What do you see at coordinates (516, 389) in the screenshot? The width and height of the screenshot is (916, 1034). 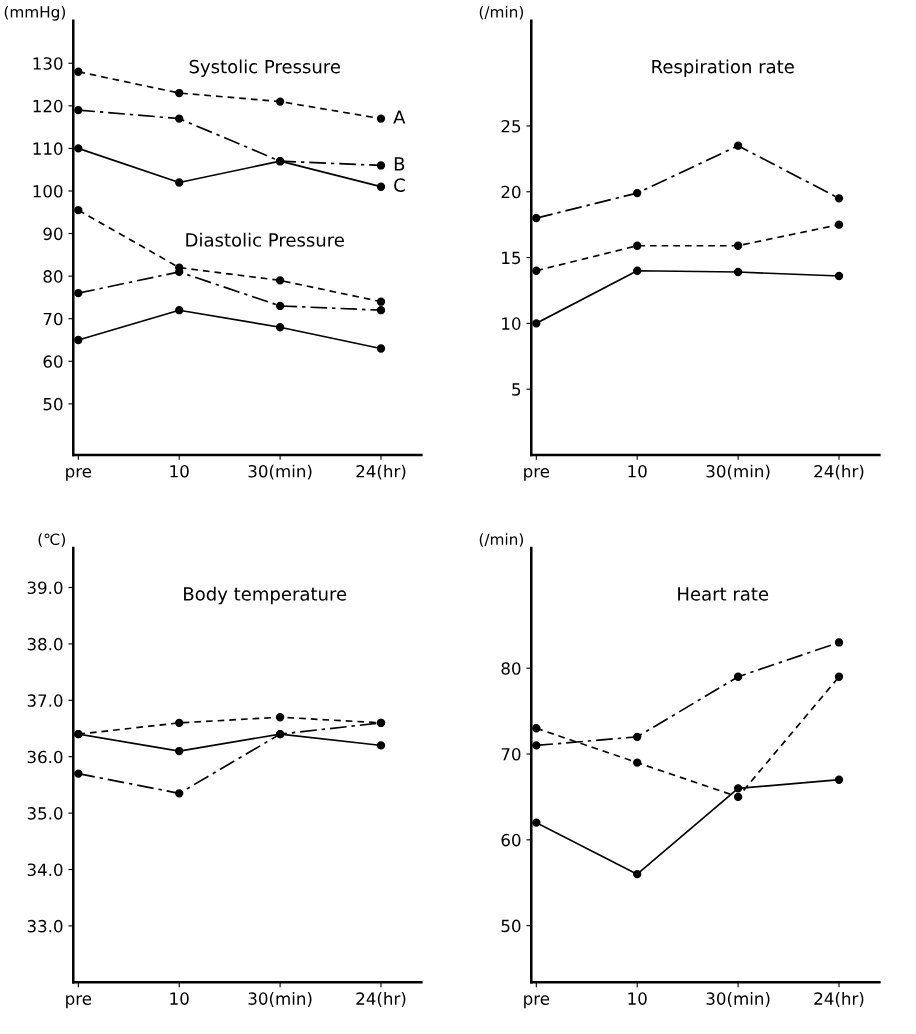 I see `y-tick-label: 5` at bounding box center [516, 389].